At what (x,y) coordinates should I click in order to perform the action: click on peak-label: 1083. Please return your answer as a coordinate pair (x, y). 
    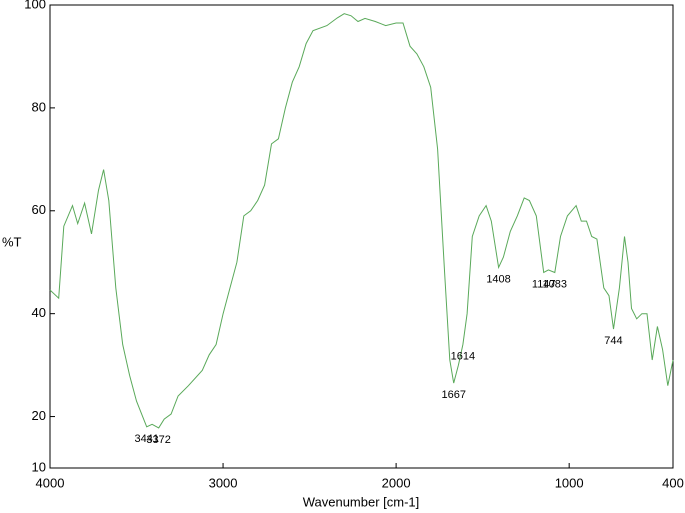
    Looking at the image, I should click on (555, 284).